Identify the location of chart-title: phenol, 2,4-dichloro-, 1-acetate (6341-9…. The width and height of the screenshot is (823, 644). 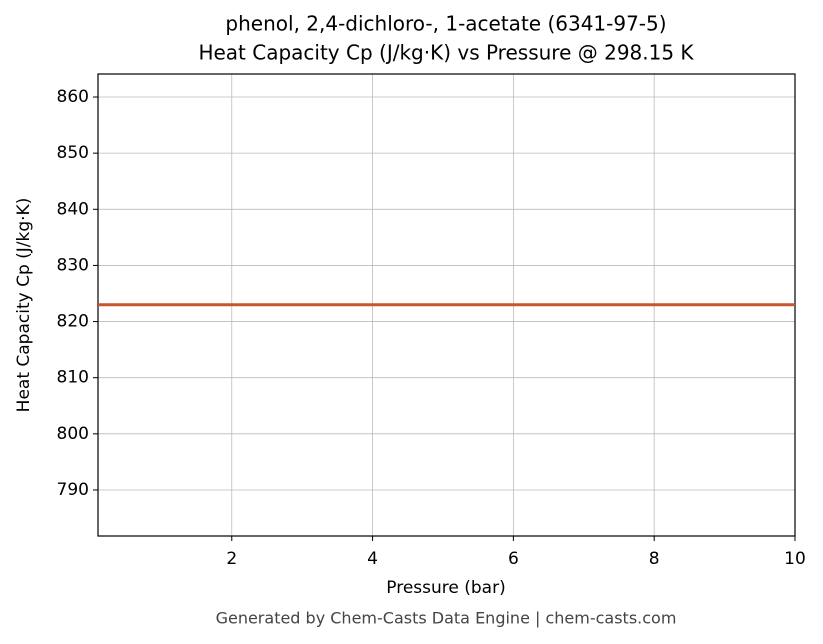
(445, 24).